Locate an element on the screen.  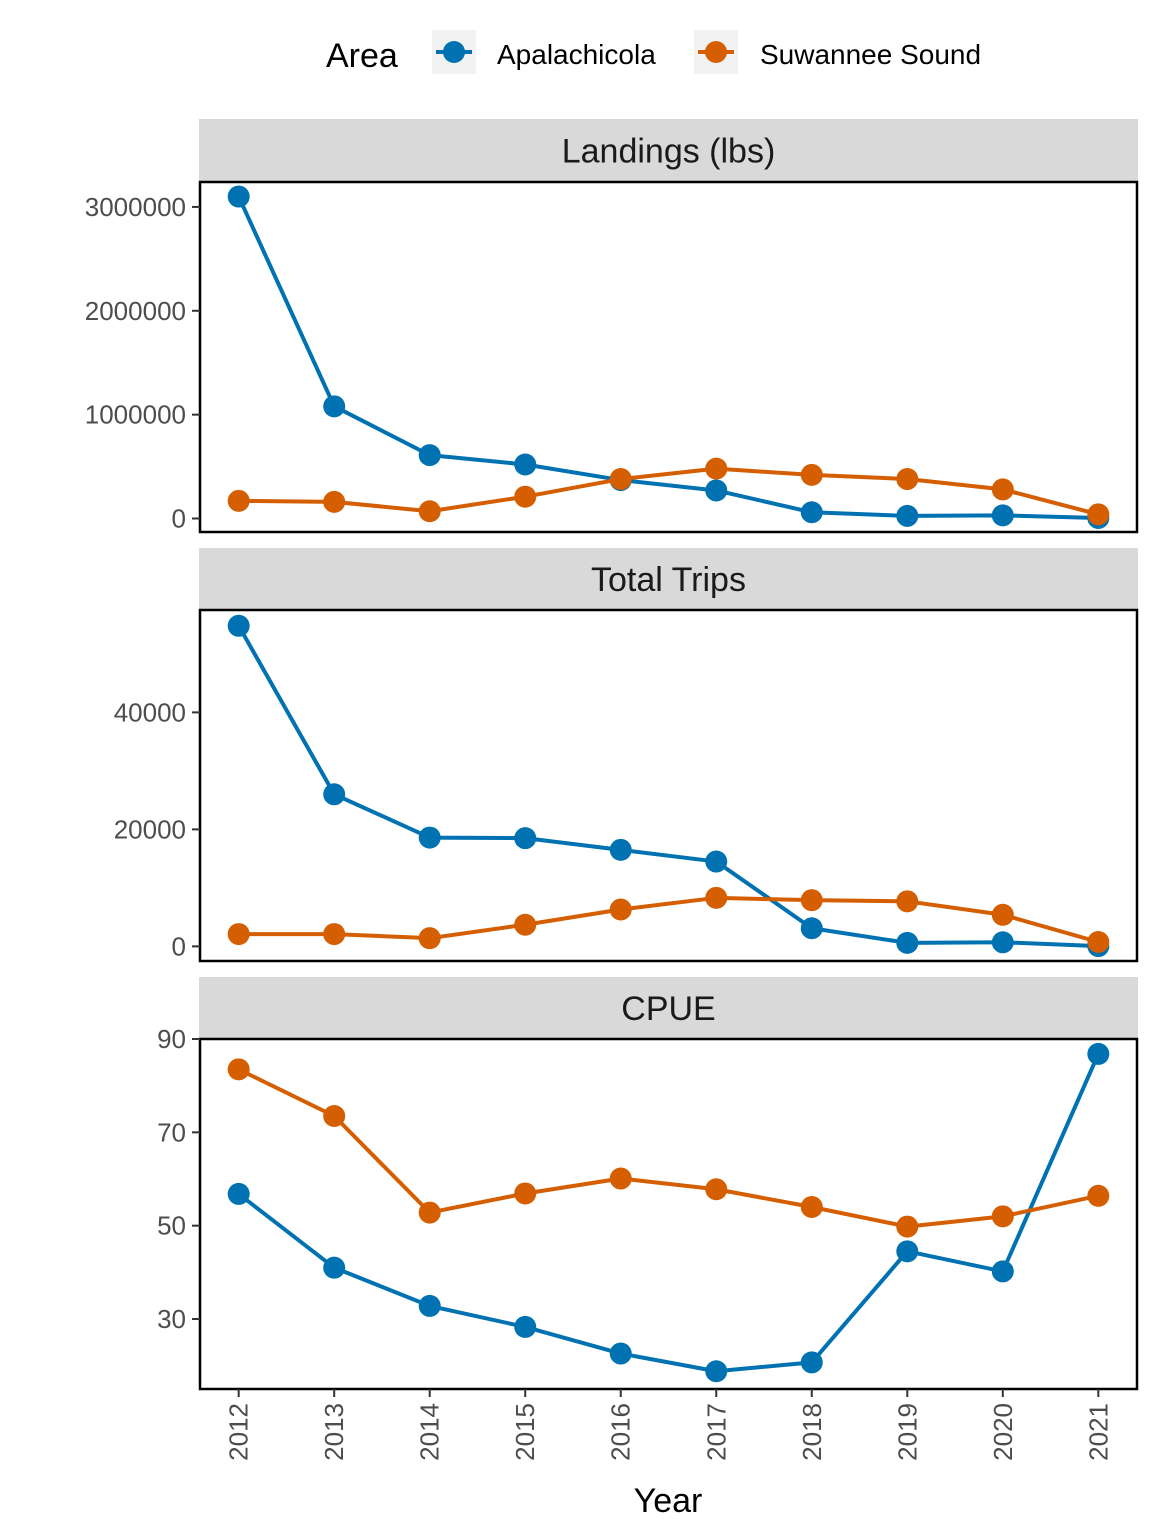
point-landings-lbs-apalachicola-2014 is located at coordinates (429, 455).